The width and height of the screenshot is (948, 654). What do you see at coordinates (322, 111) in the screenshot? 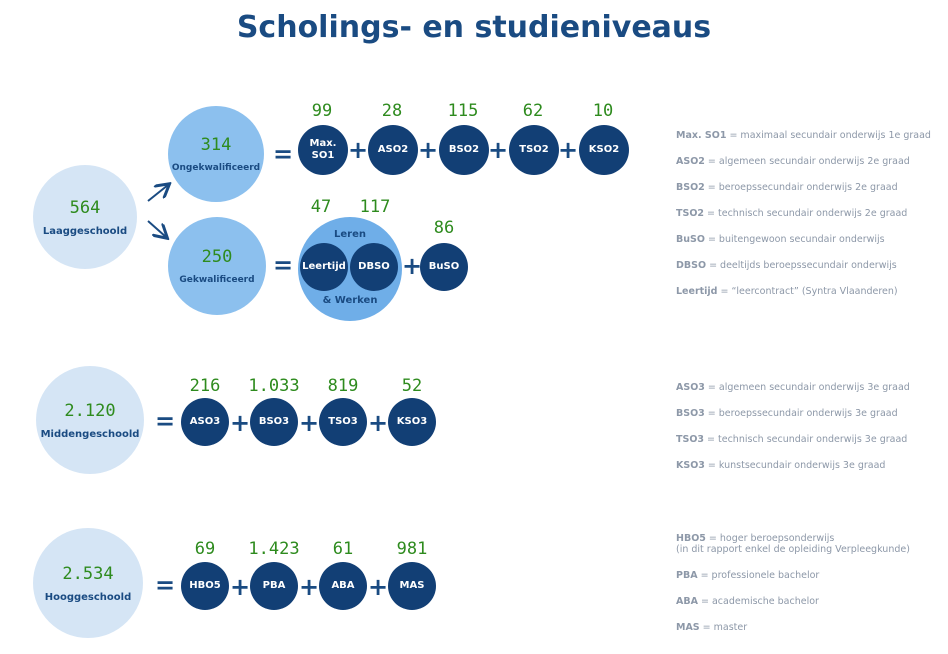
I see `value-maxso1: 99` at bounding box center [322, 111].